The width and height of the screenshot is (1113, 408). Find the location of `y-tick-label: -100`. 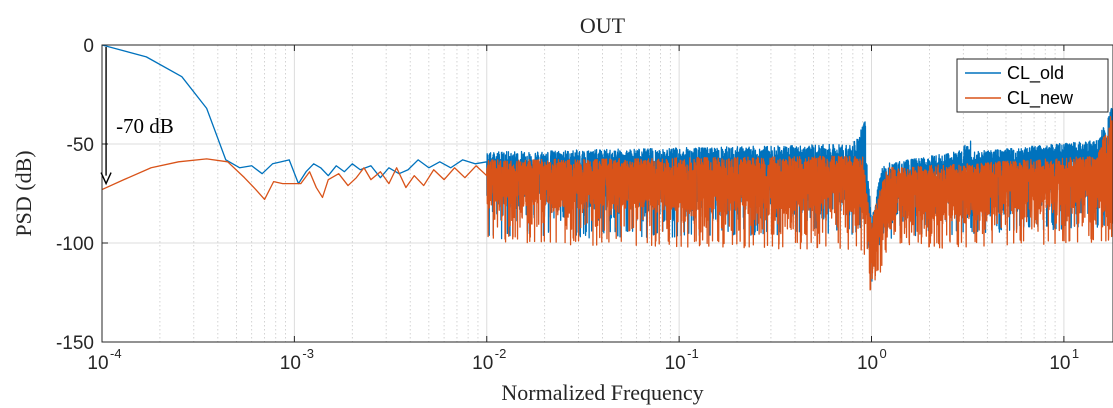

y-tick-label: -100 is located at coordinates (75, 244).